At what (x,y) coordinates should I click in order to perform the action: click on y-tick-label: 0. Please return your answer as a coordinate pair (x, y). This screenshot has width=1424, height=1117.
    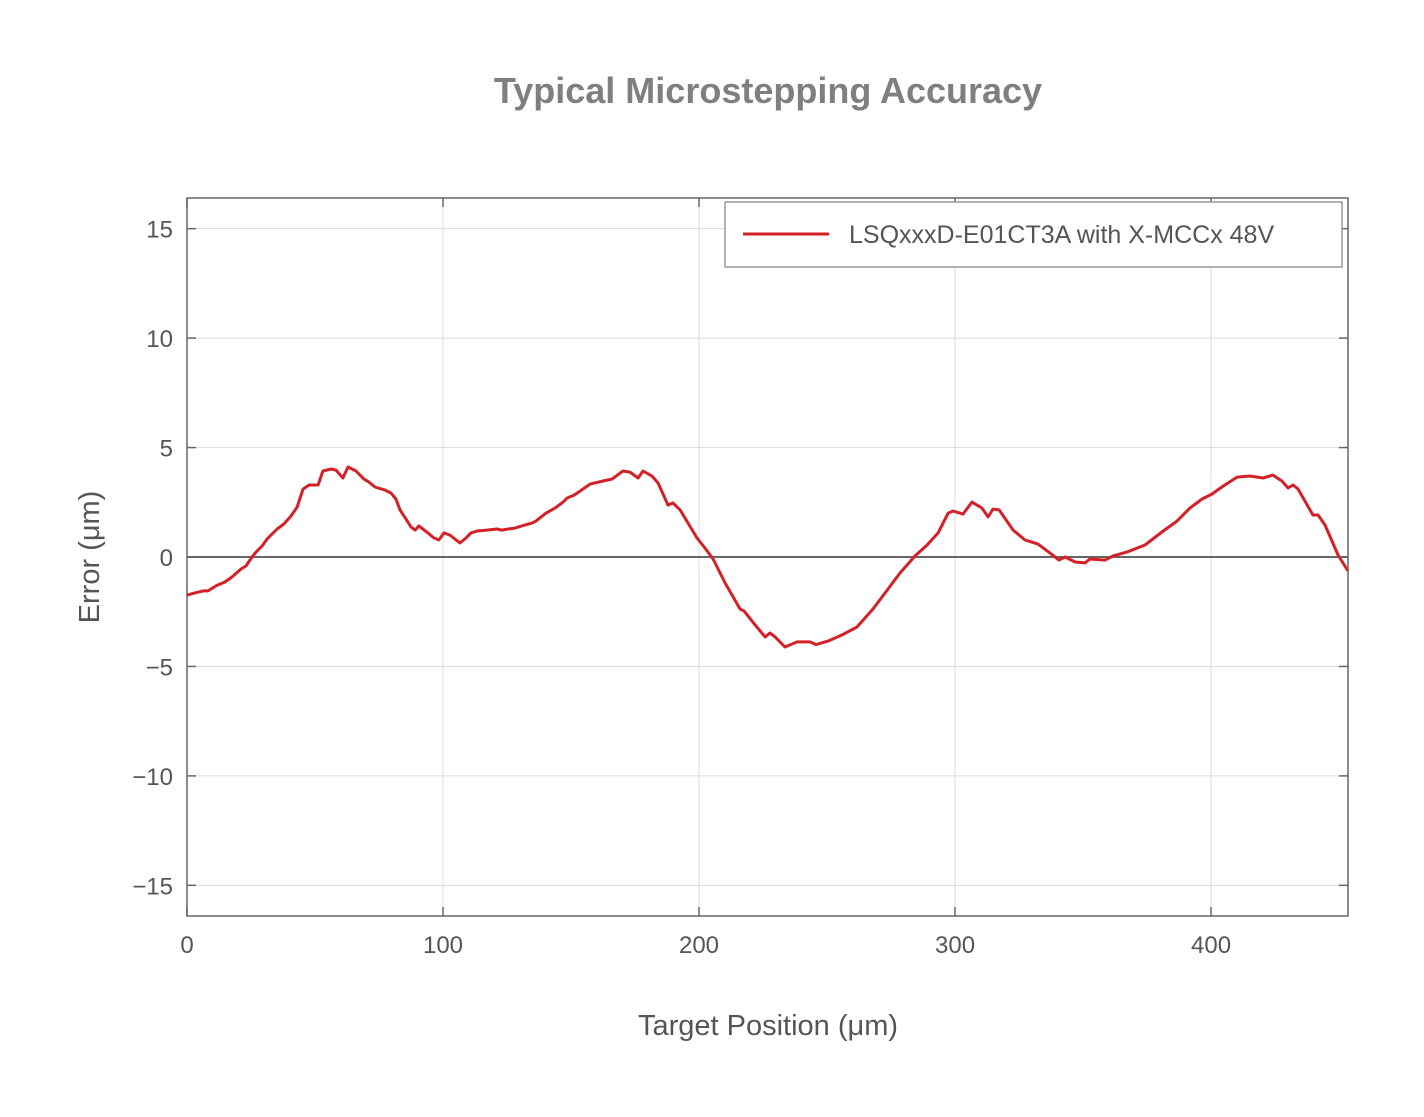
    Looking at the image, I should click on (166, 558).